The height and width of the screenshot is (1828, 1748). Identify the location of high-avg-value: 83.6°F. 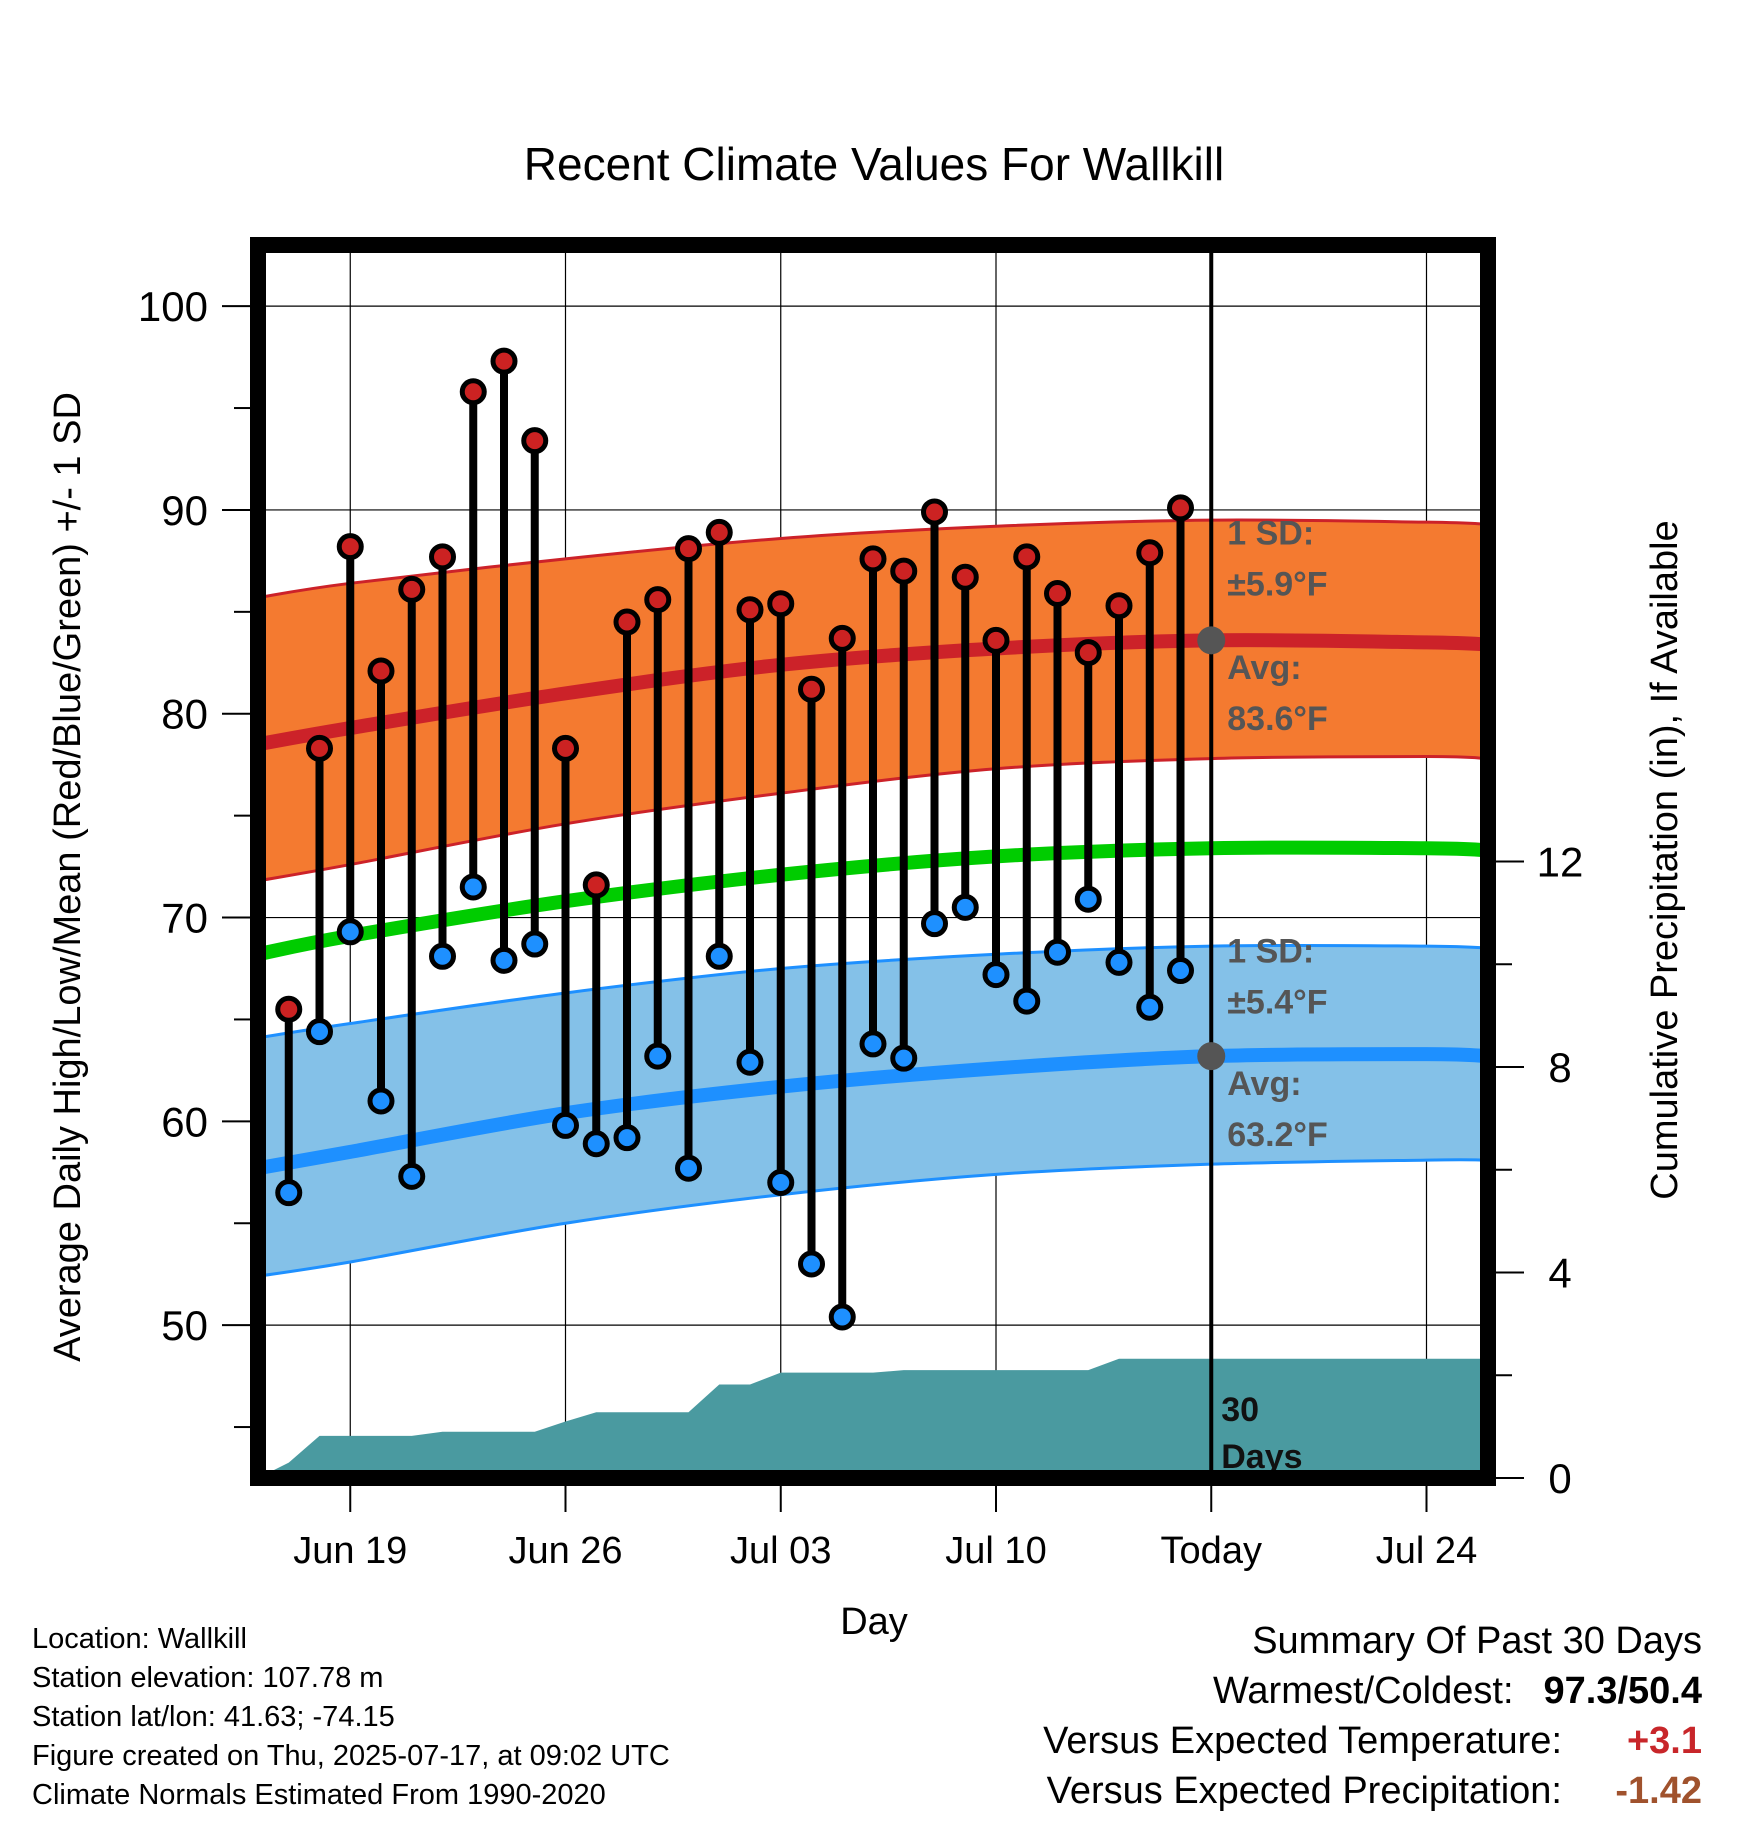
(1277, 719).